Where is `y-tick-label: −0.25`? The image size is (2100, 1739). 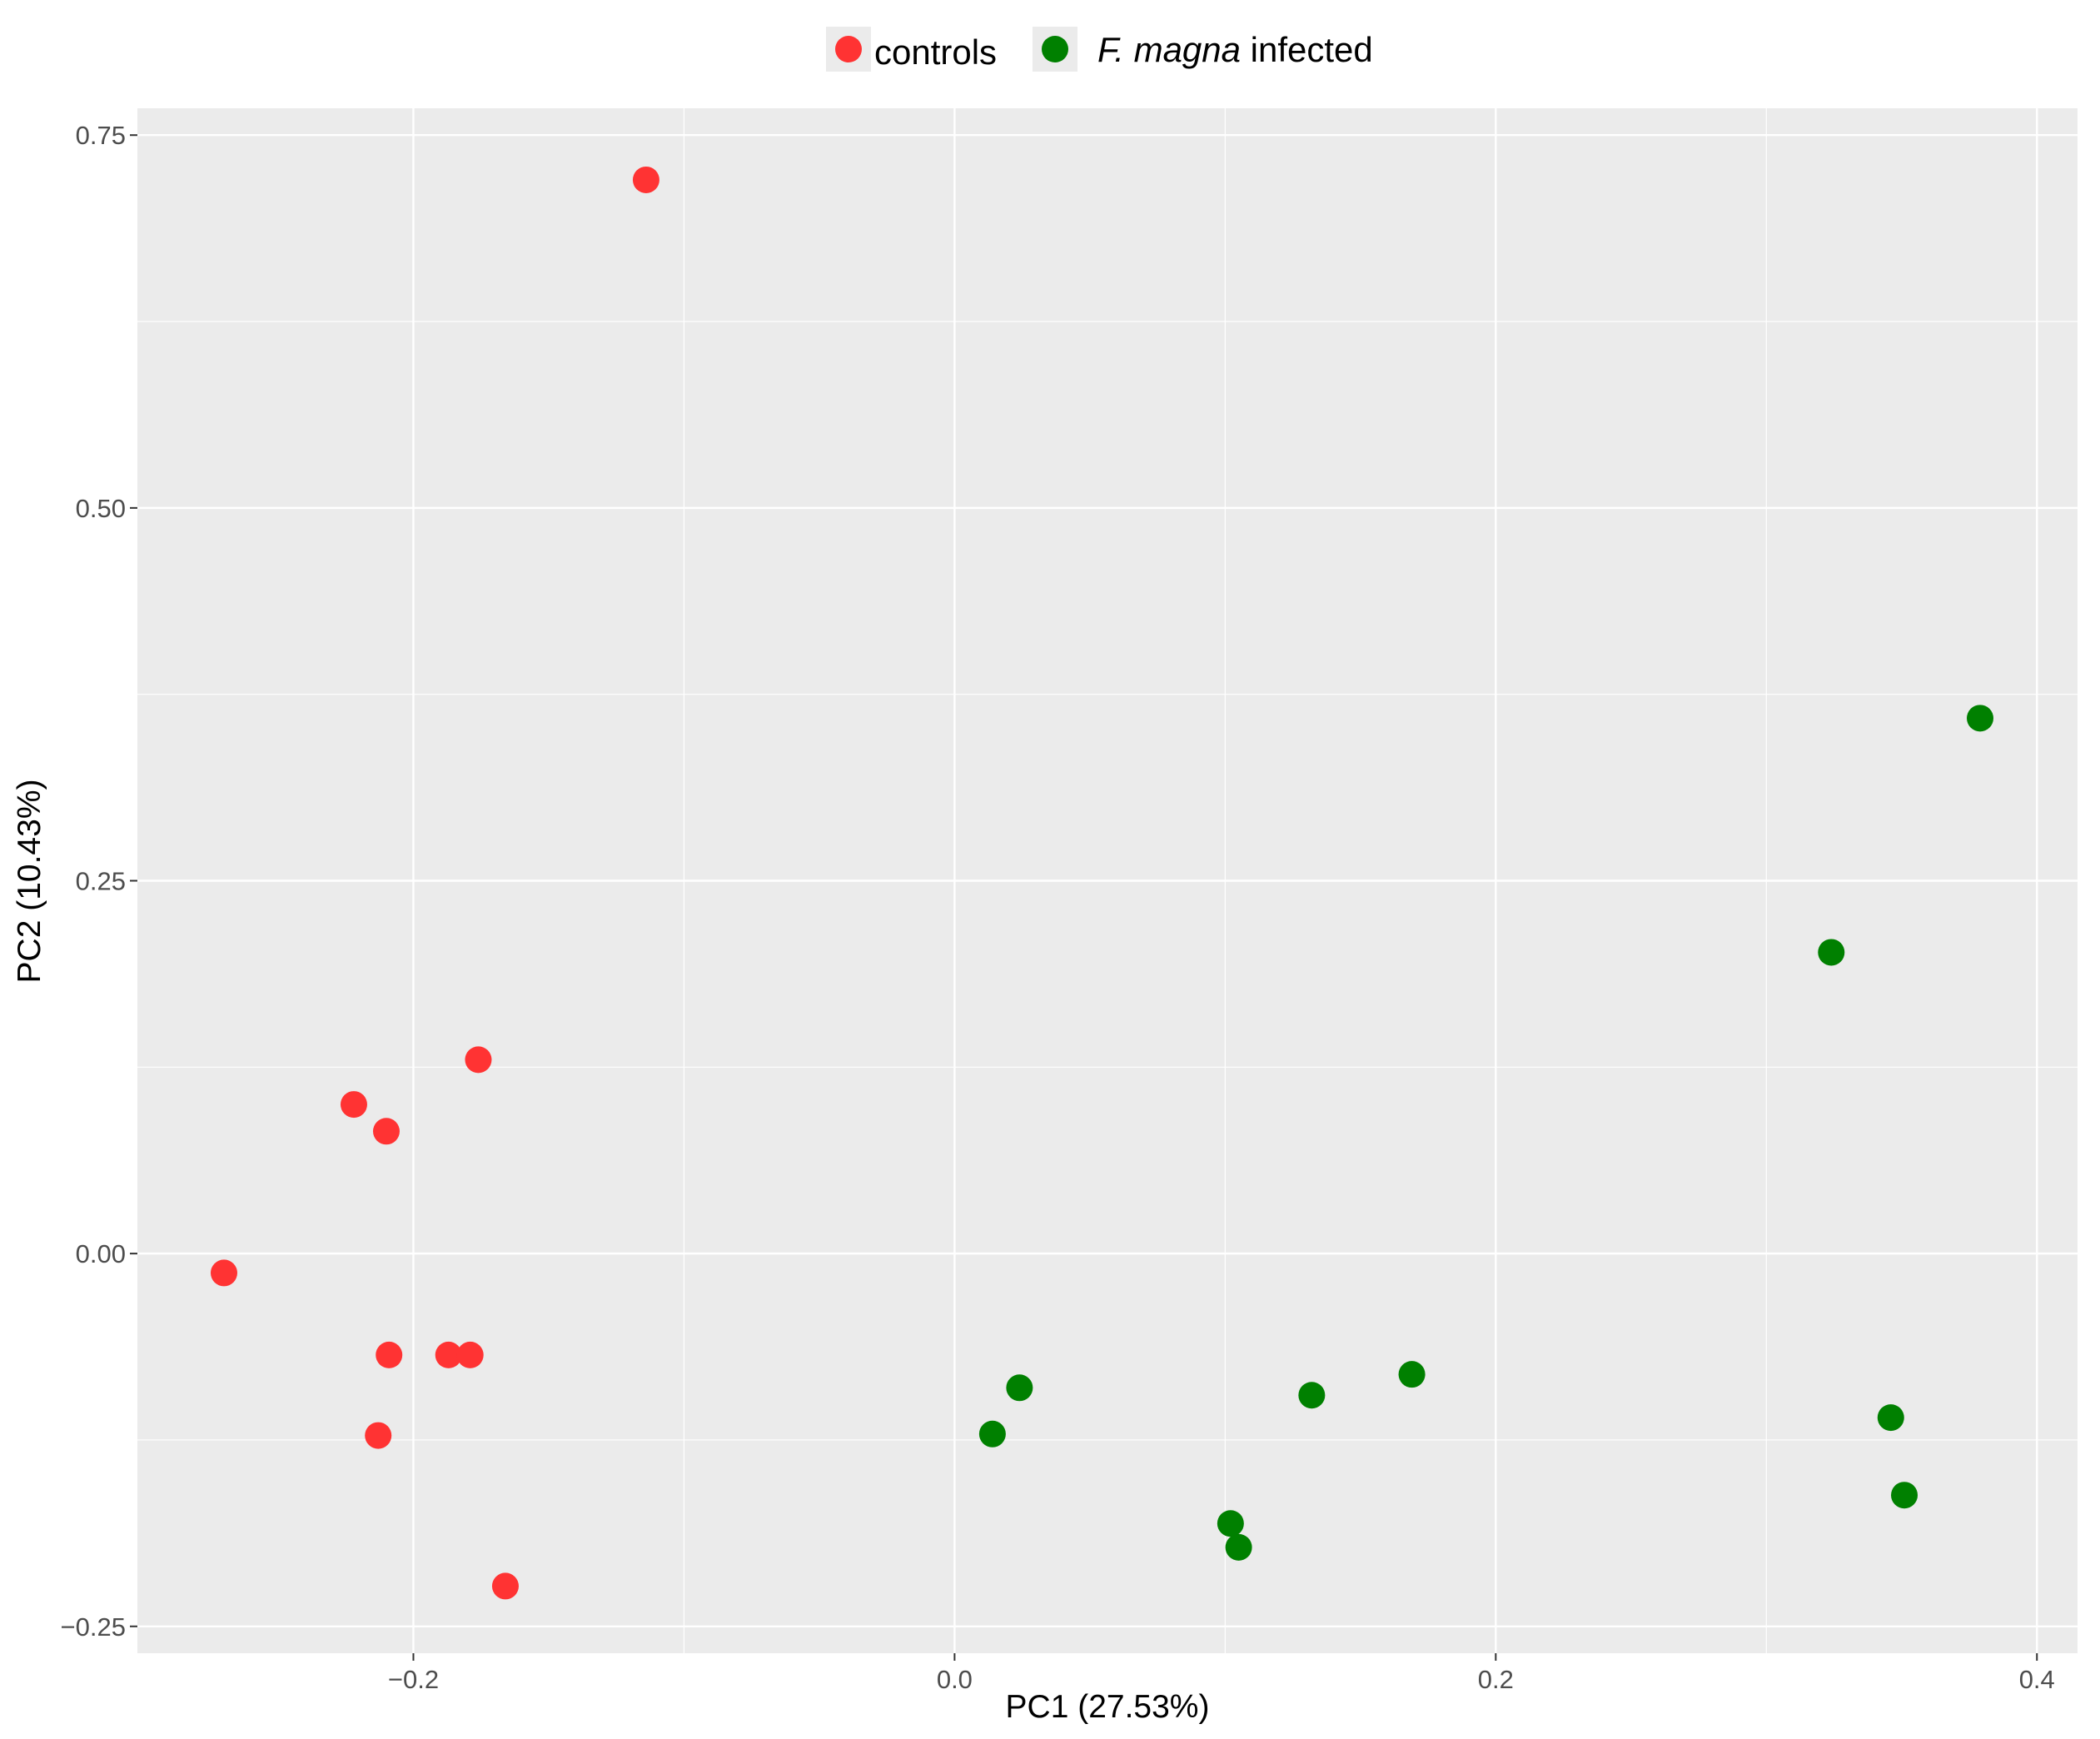 y-tick-label: −0.25 is located at coordinates (93, 1627).